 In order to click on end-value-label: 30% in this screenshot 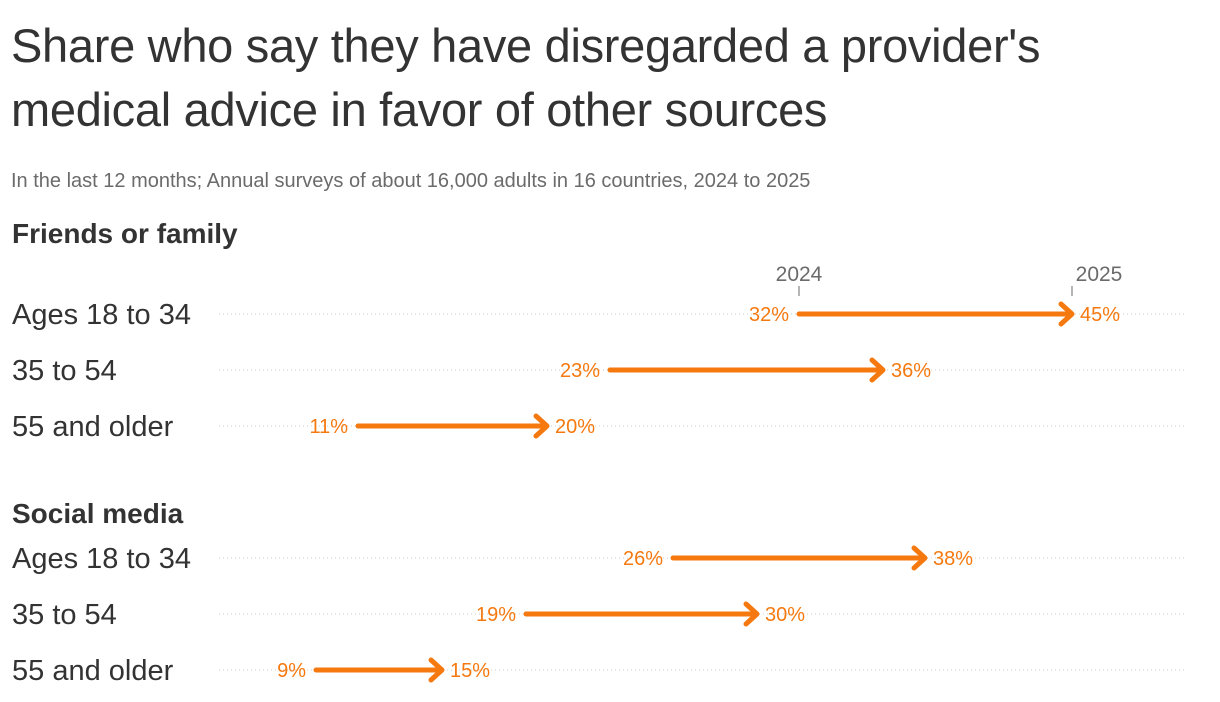, I will do `click(785, 615)`.